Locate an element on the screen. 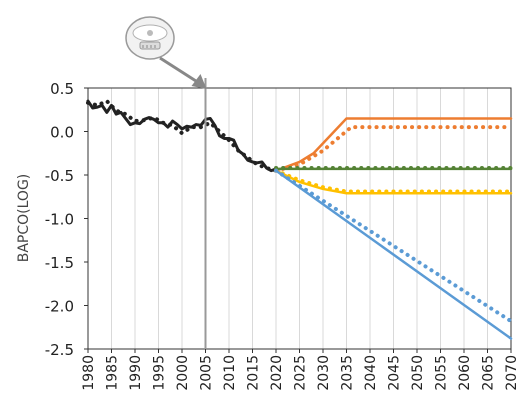 The image size is (519, 415). y-tick-label: 0.5 is located at coordinates (62, 89).